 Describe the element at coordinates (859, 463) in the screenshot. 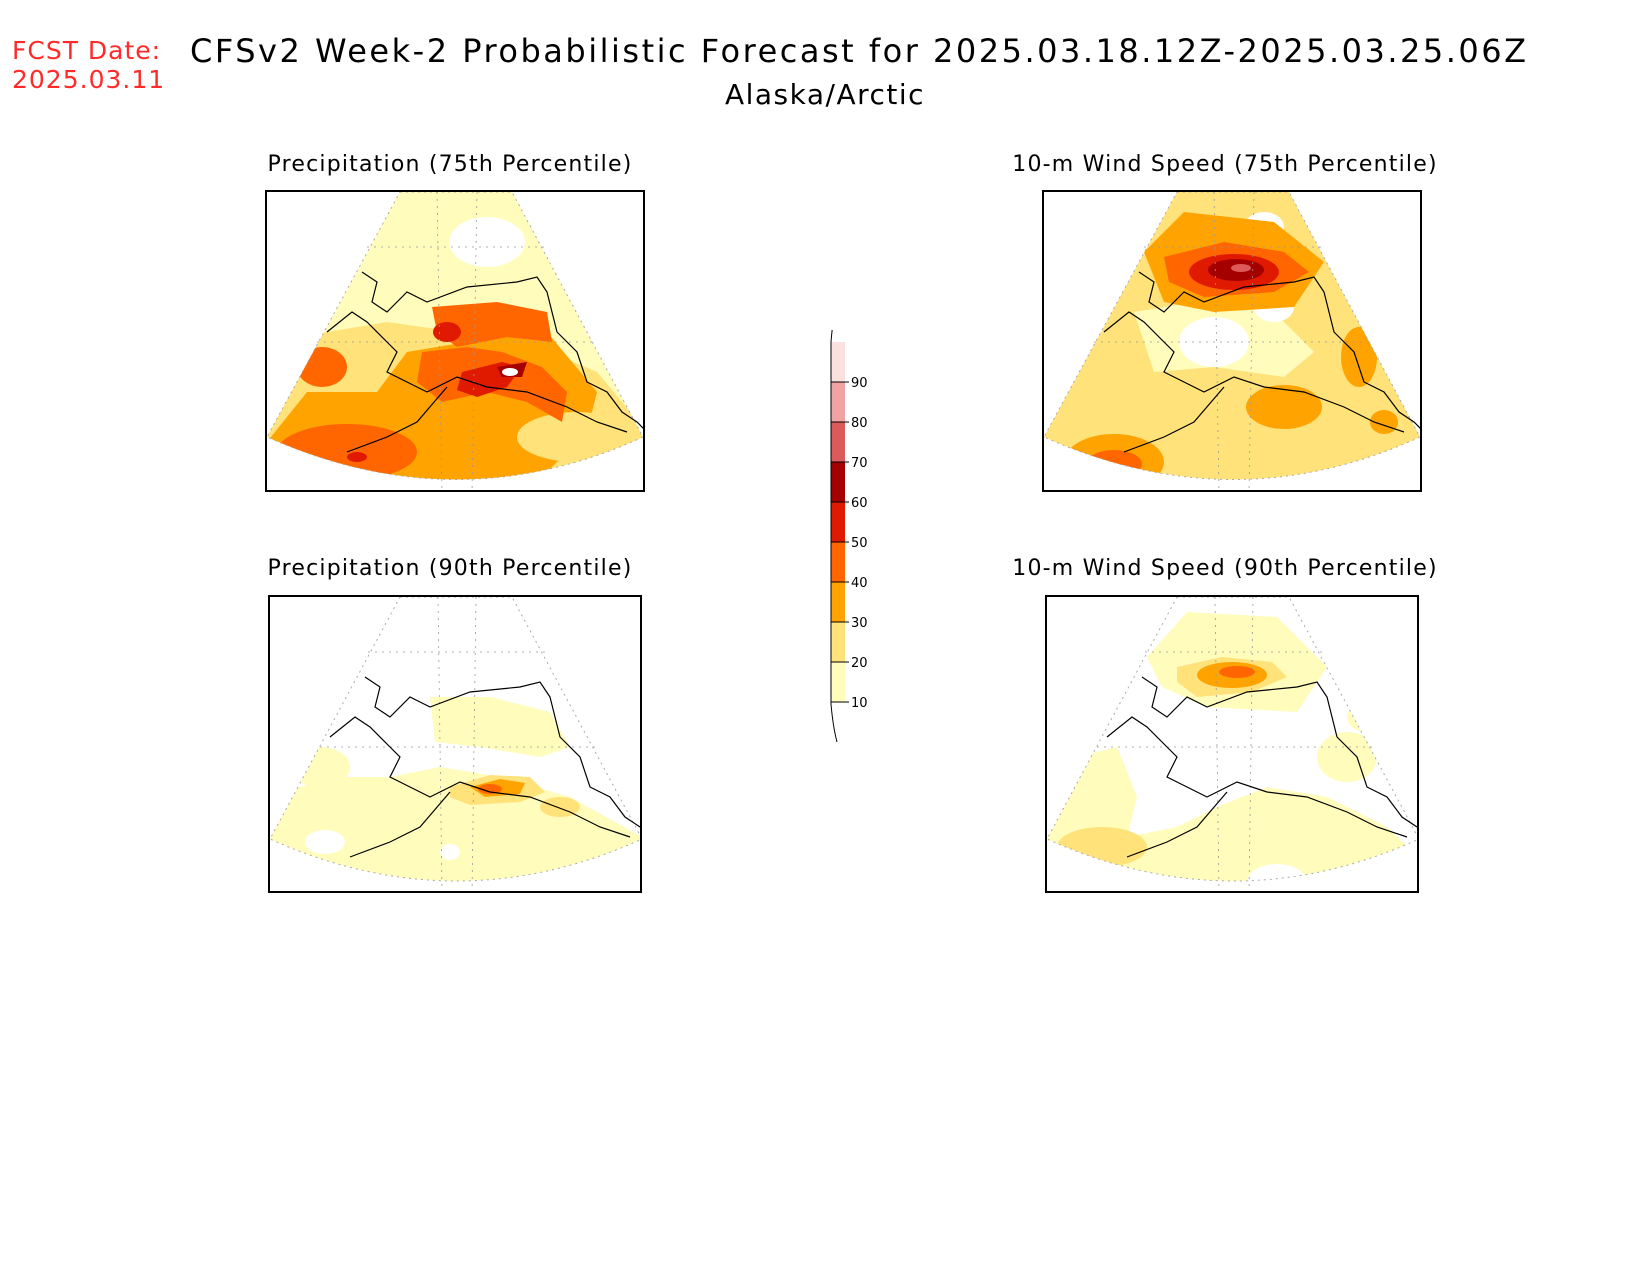

I see `colorbar-tick-label: 70` at that location.